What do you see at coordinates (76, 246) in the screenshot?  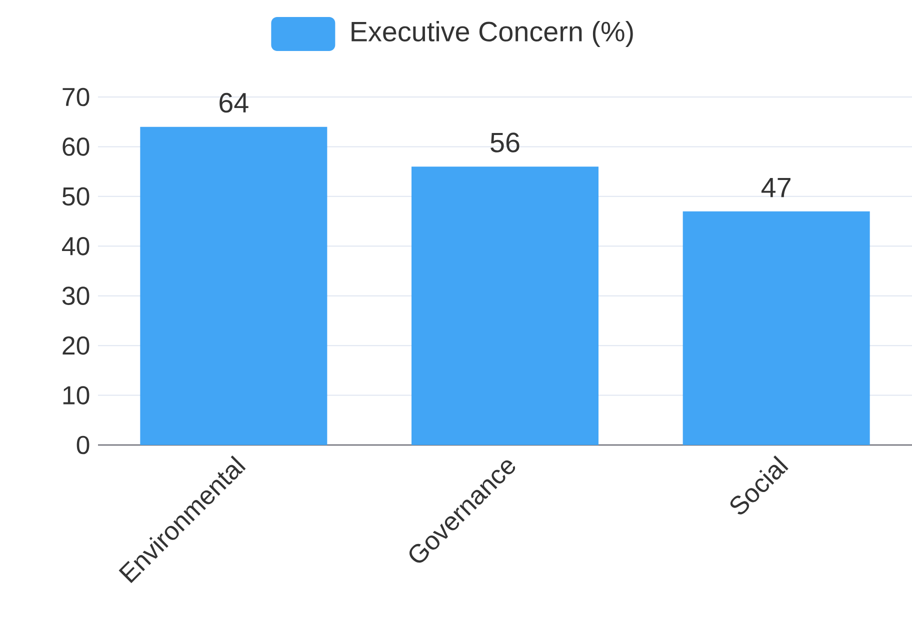 I see `y-tick-label: 40` at bounding box center [76, 246].